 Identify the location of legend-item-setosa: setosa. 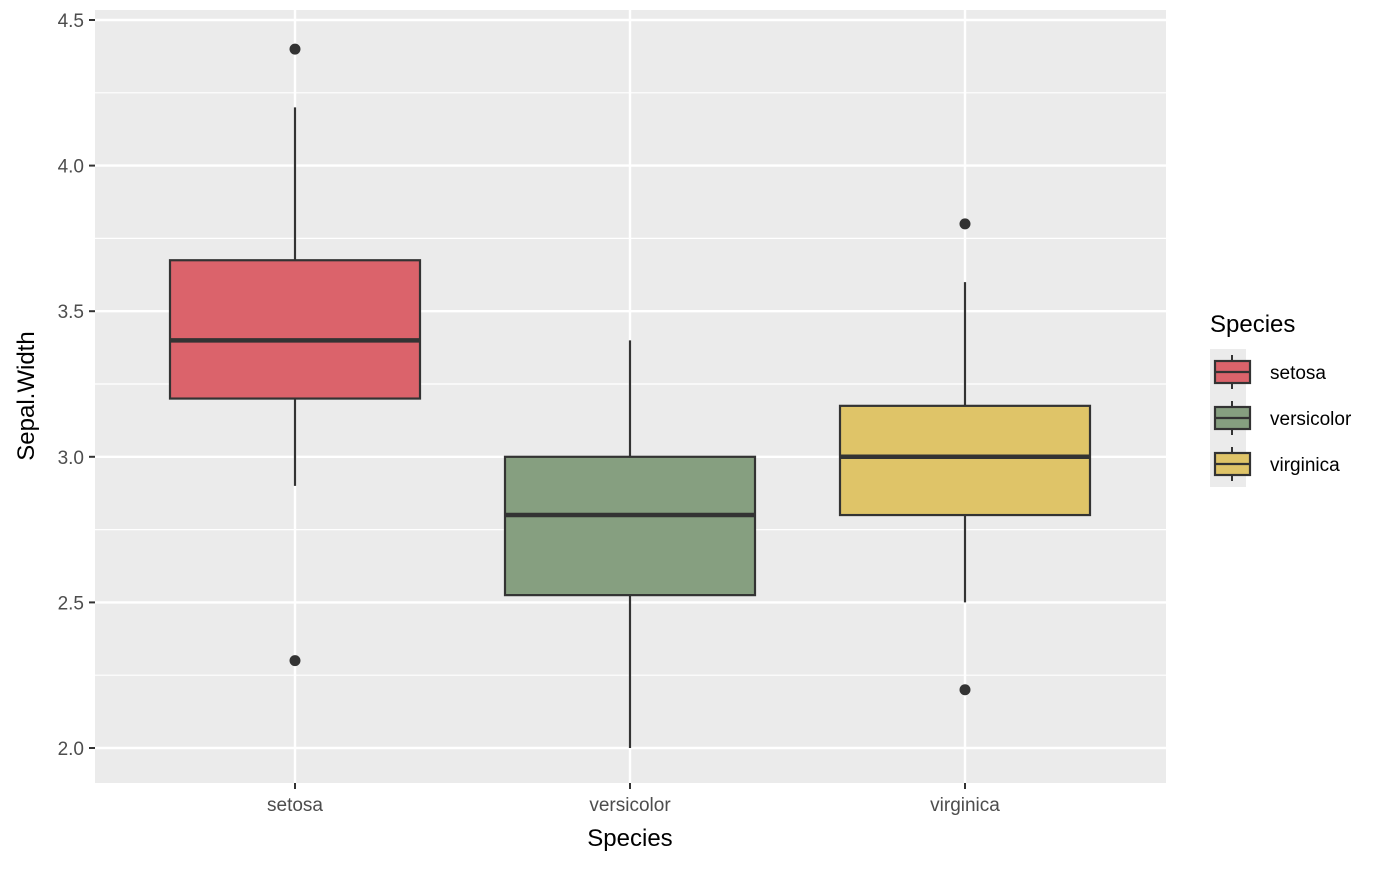
(1269, 372).